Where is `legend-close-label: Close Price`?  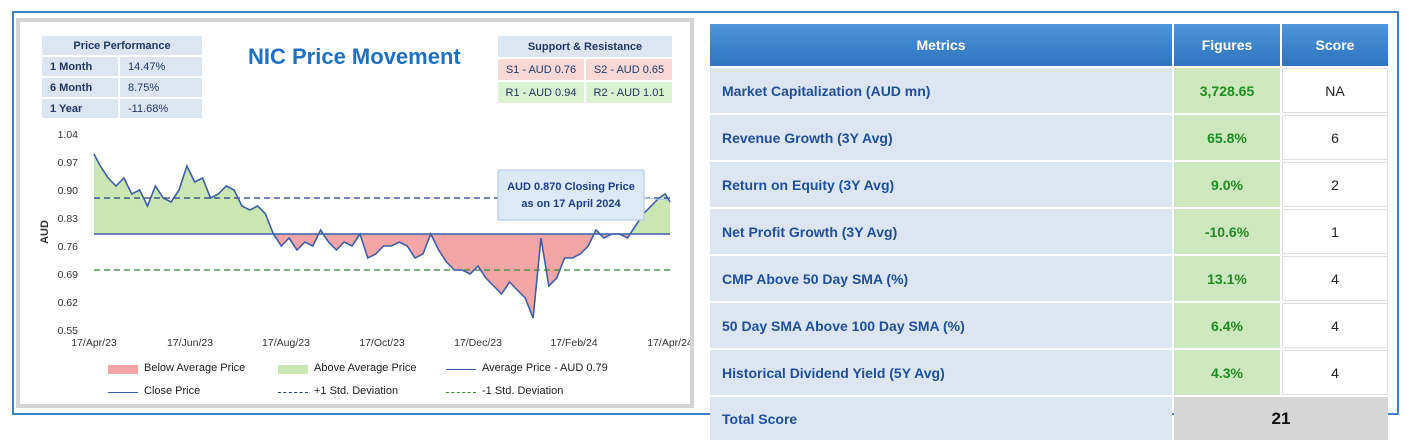
legend-close-label: Close Price is located at coordinates (172, 391).